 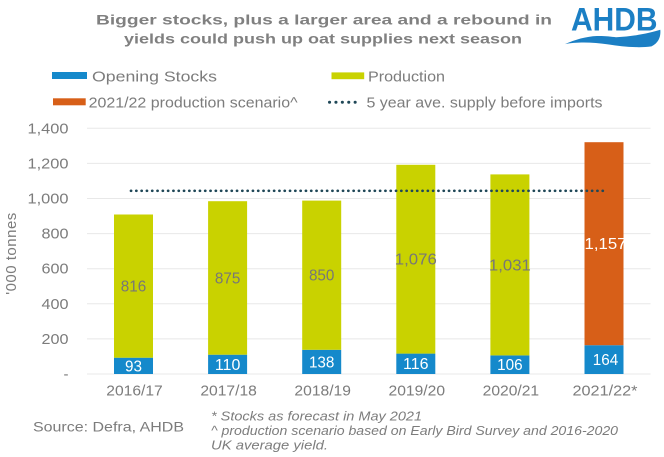 I want to click on svg-text: 200, so click(x=55, y=339).